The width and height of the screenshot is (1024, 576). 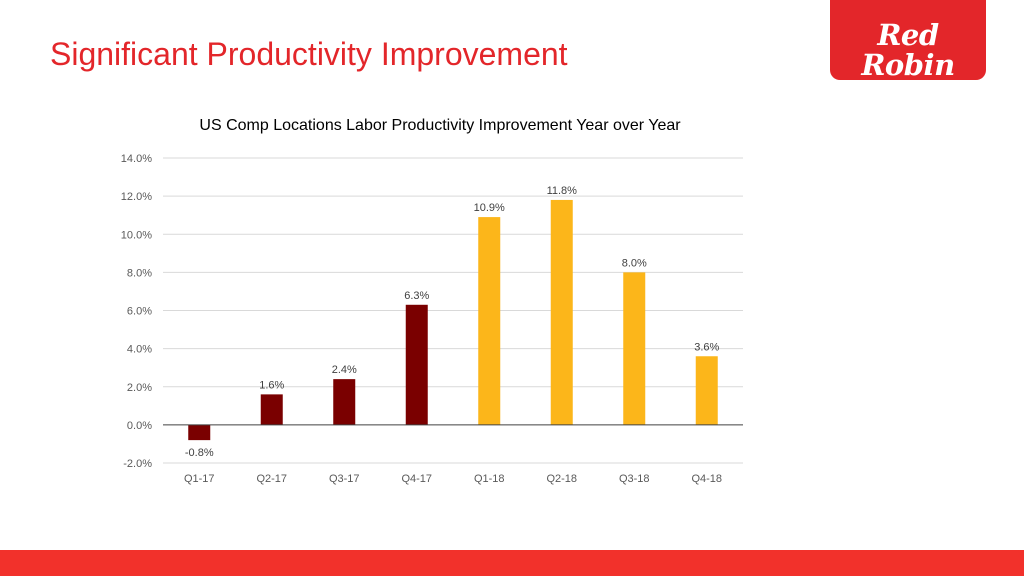 I want to click on slide-title: Significant Productivity Improvement, so click(x=309, y=54).